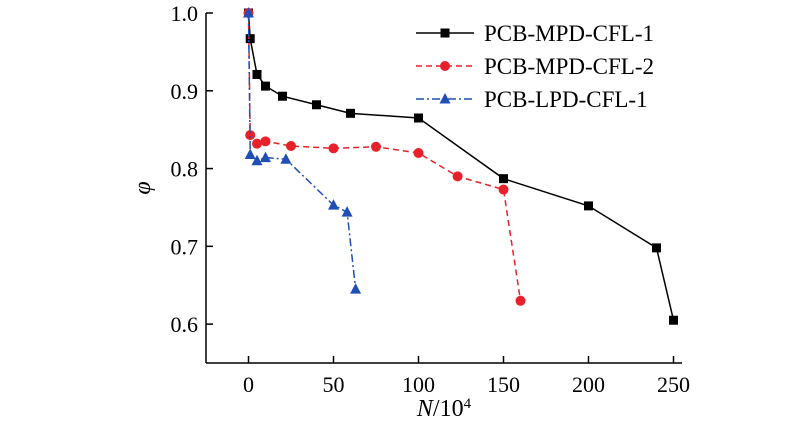 The height and width of the screenshot is (426, 800). I want to click on x-tick-label: 100, so click(418, 384).